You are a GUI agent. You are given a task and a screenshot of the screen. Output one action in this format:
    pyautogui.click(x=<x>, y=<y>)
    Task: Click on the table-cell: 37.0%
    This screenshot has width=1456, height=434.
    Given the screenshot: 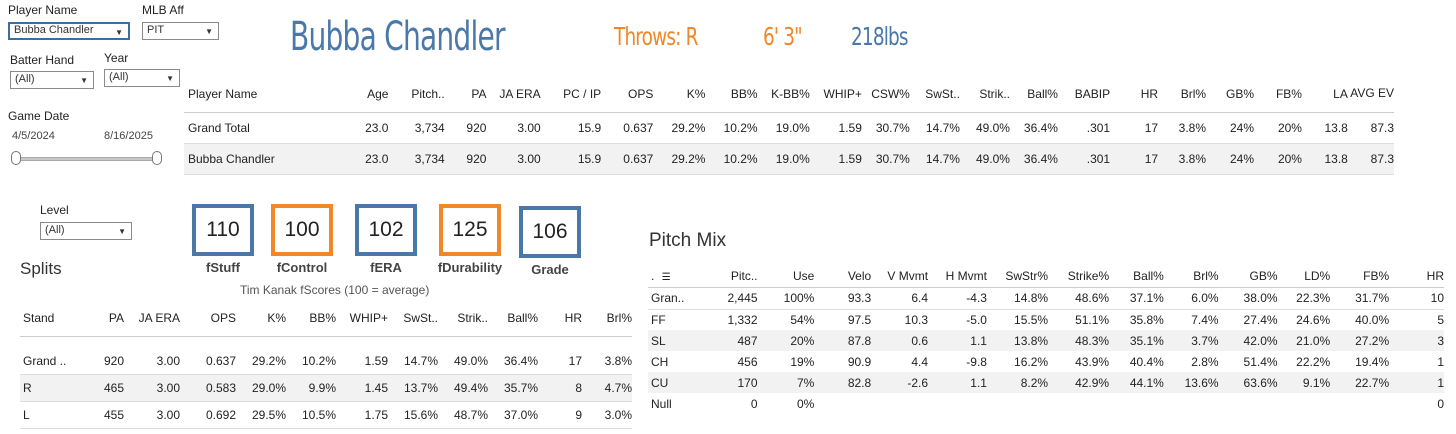 What is the action you would take?
    pyautogui.click(x=520, y=414)
    